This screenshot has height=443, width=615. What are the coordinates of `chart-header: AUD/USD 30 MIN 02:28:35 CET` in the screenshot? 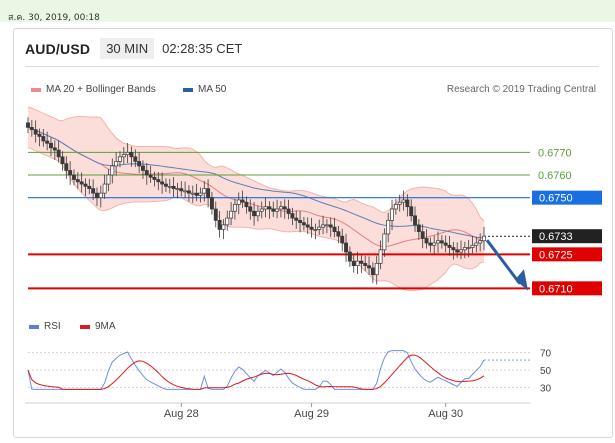 It's located at (127, 48).